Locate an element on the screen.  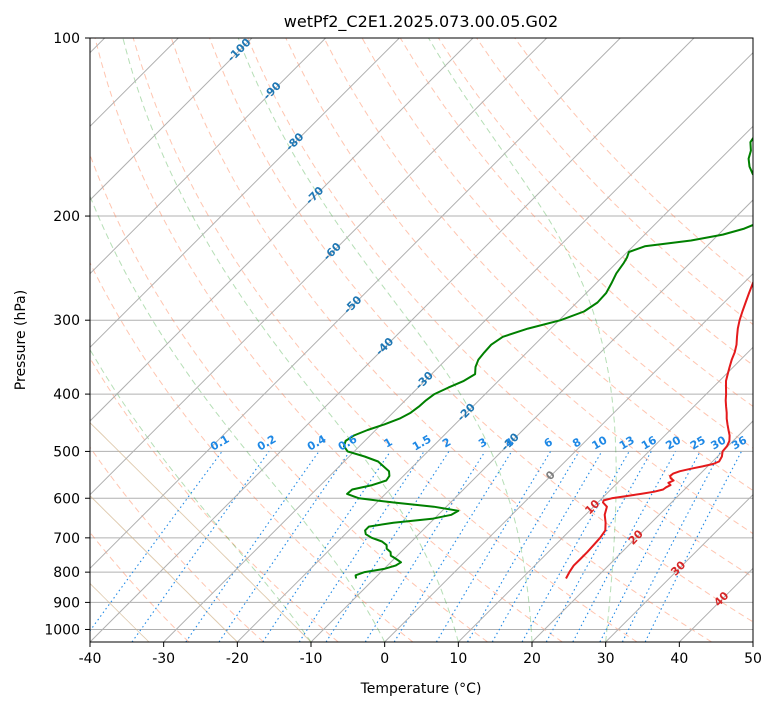
x-tick-label: 0 is located at coordinates (384, 659).